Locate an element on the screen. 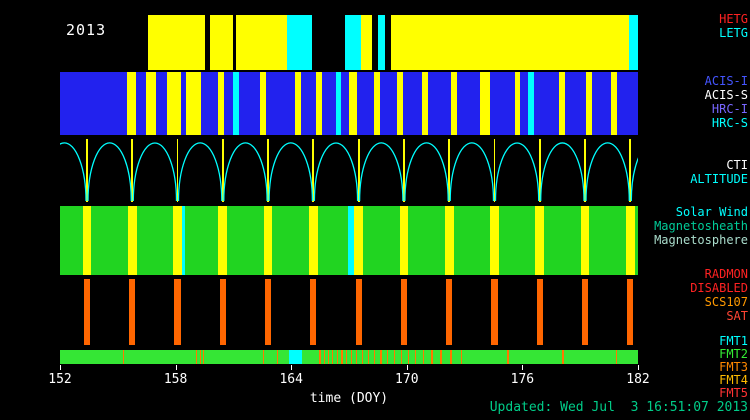  label-magnetosheath: Magnetosheath is located at coordinates (701, 226).